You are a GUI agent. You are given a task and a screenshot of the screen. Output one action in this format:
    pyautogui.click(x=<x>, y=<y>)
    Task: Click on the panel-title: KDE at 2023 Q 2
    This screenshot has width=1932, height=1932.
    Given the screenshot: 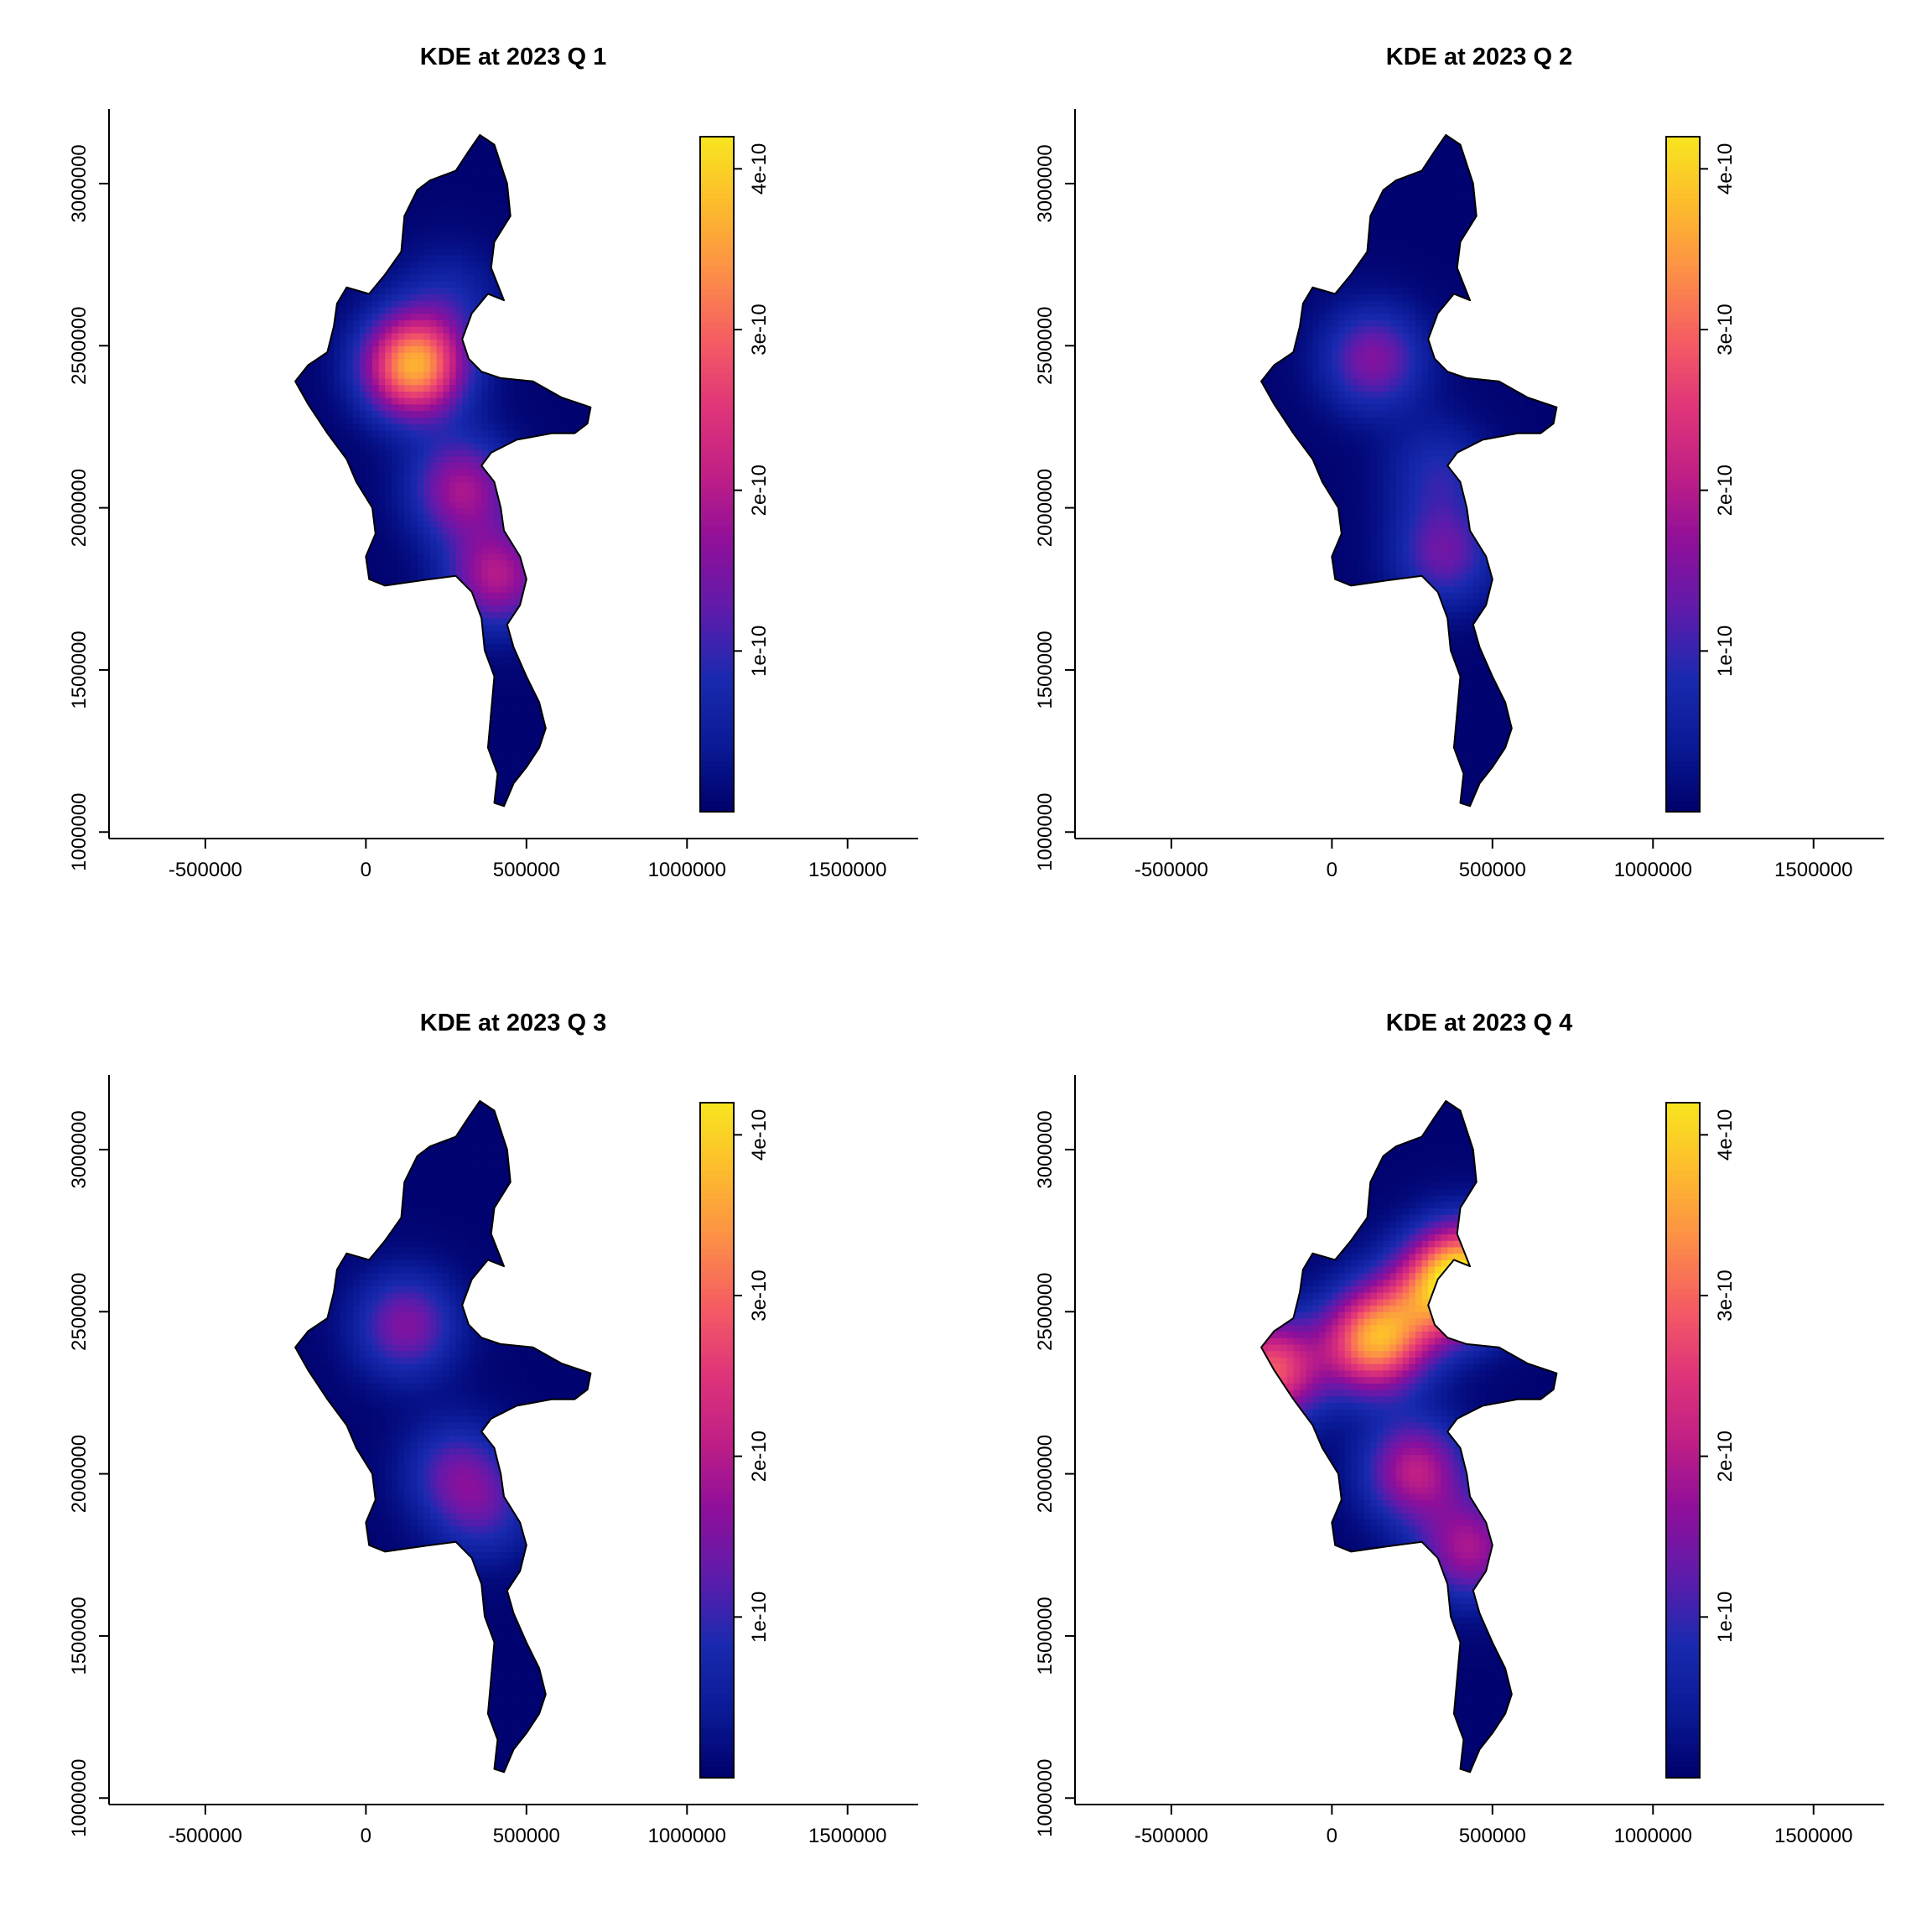 What is the action you would take?
    pyautogui.click(x=1479, y=57)
    